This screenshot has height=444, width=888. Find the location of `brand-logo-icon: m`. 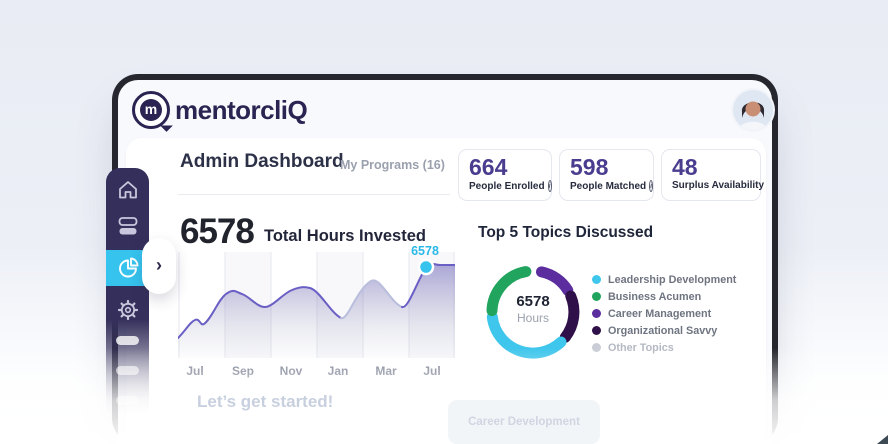

brand-logo-icon: m is located at coordinates (152, 111).